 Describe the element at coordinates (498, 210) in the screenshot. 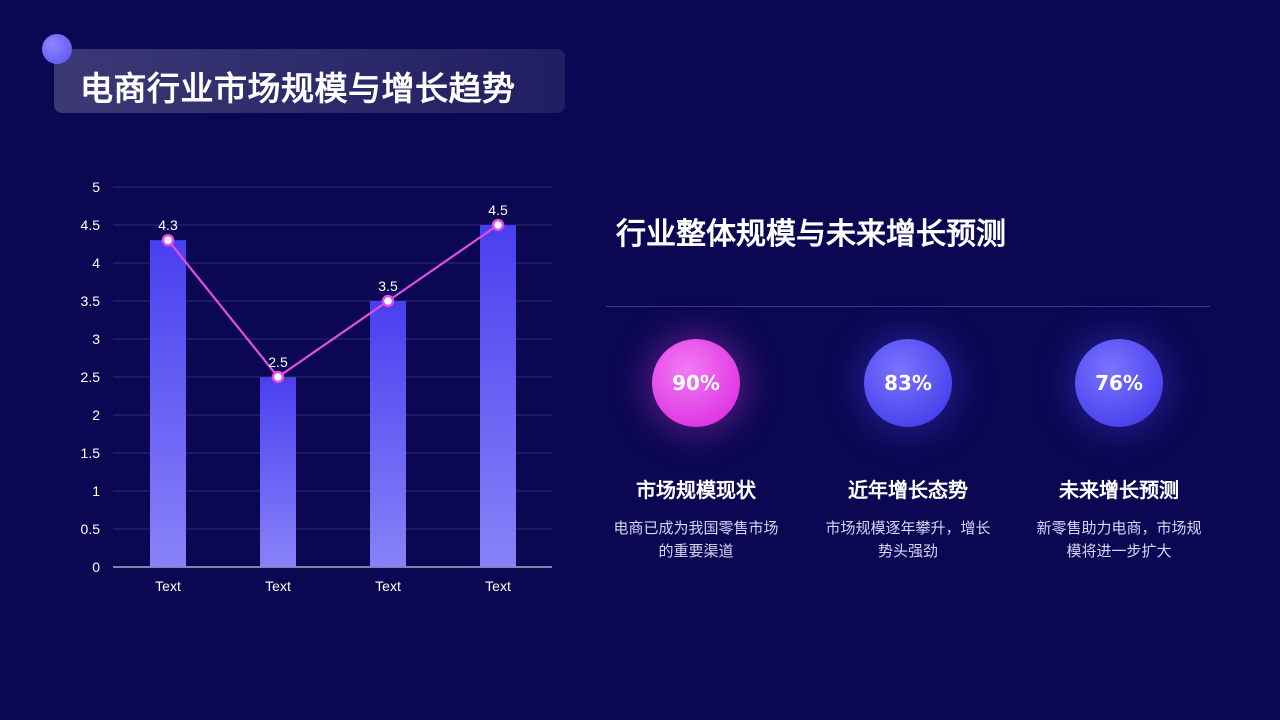

I see `data-label: 4.5` at that location.